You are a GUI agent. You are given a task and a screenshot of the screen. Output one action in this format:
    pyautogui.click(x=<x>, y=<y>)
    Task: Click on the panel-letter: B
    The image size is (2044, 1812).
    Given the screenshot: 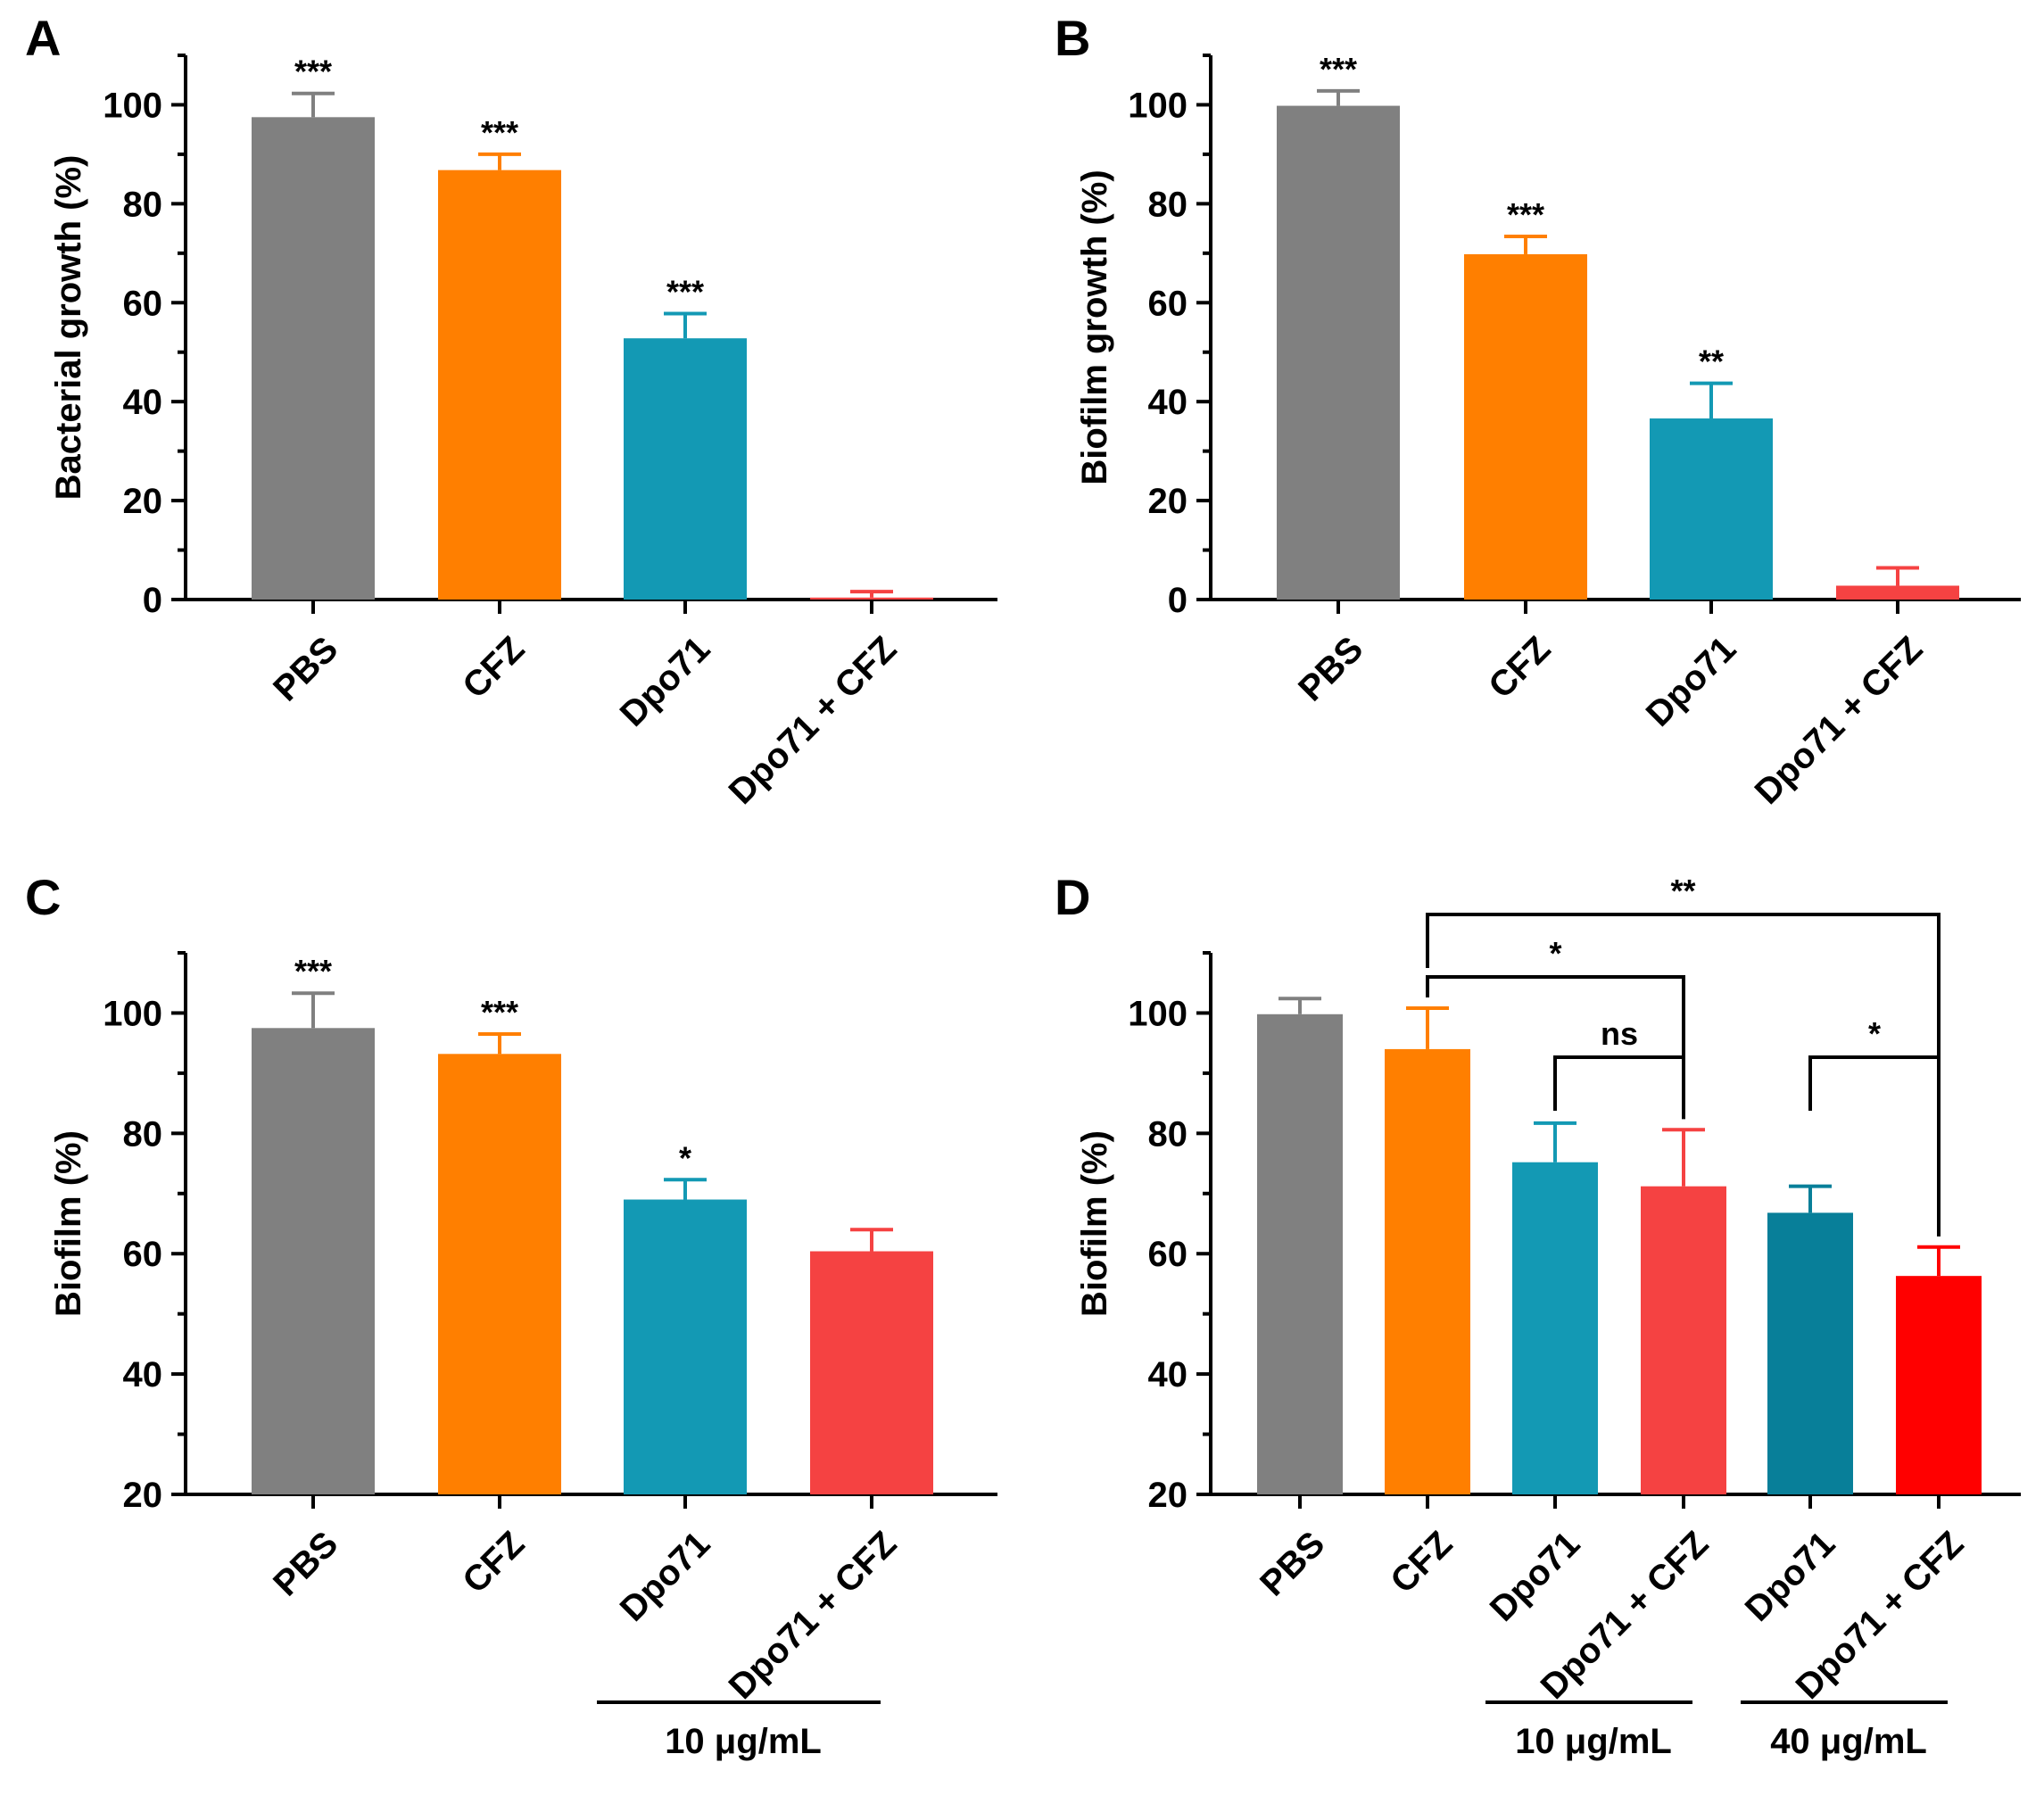 What is the action you would take?
    pyautogui.click(x=1072, y=38)
    